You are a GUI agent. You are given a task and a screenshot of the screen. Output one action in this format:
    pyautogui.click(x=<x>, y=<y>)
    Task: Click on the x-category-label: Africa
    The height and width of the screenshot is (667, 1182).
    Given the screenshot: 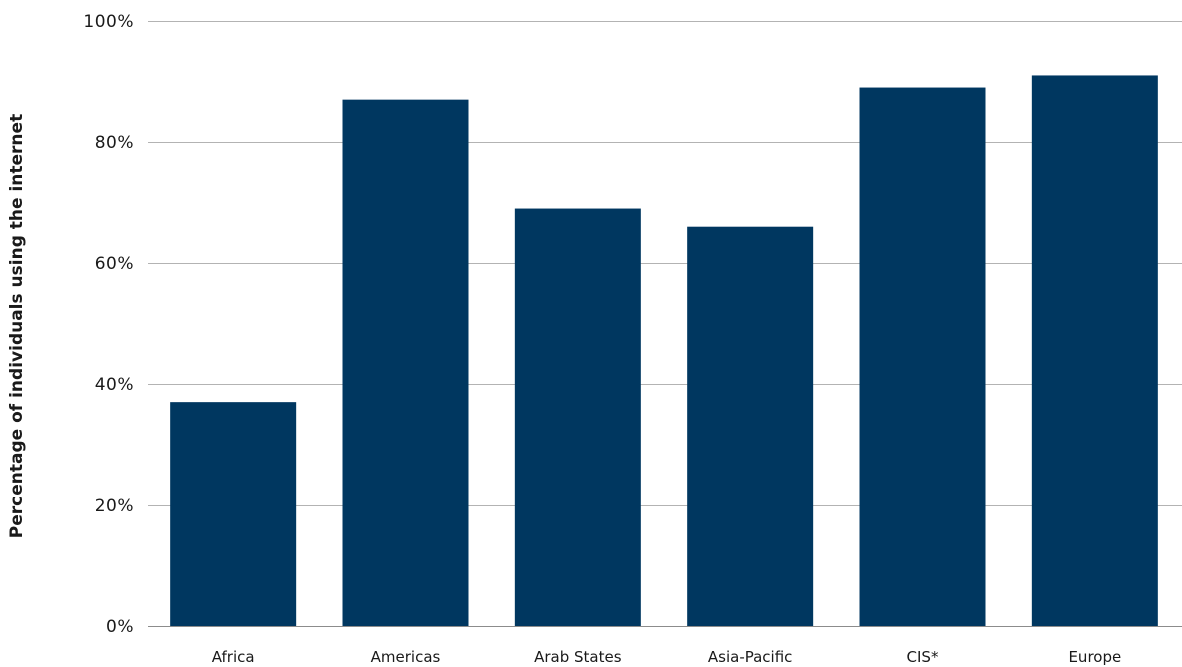 What is the action you would take?
    pyautogui.click(x=233, y=657)
    